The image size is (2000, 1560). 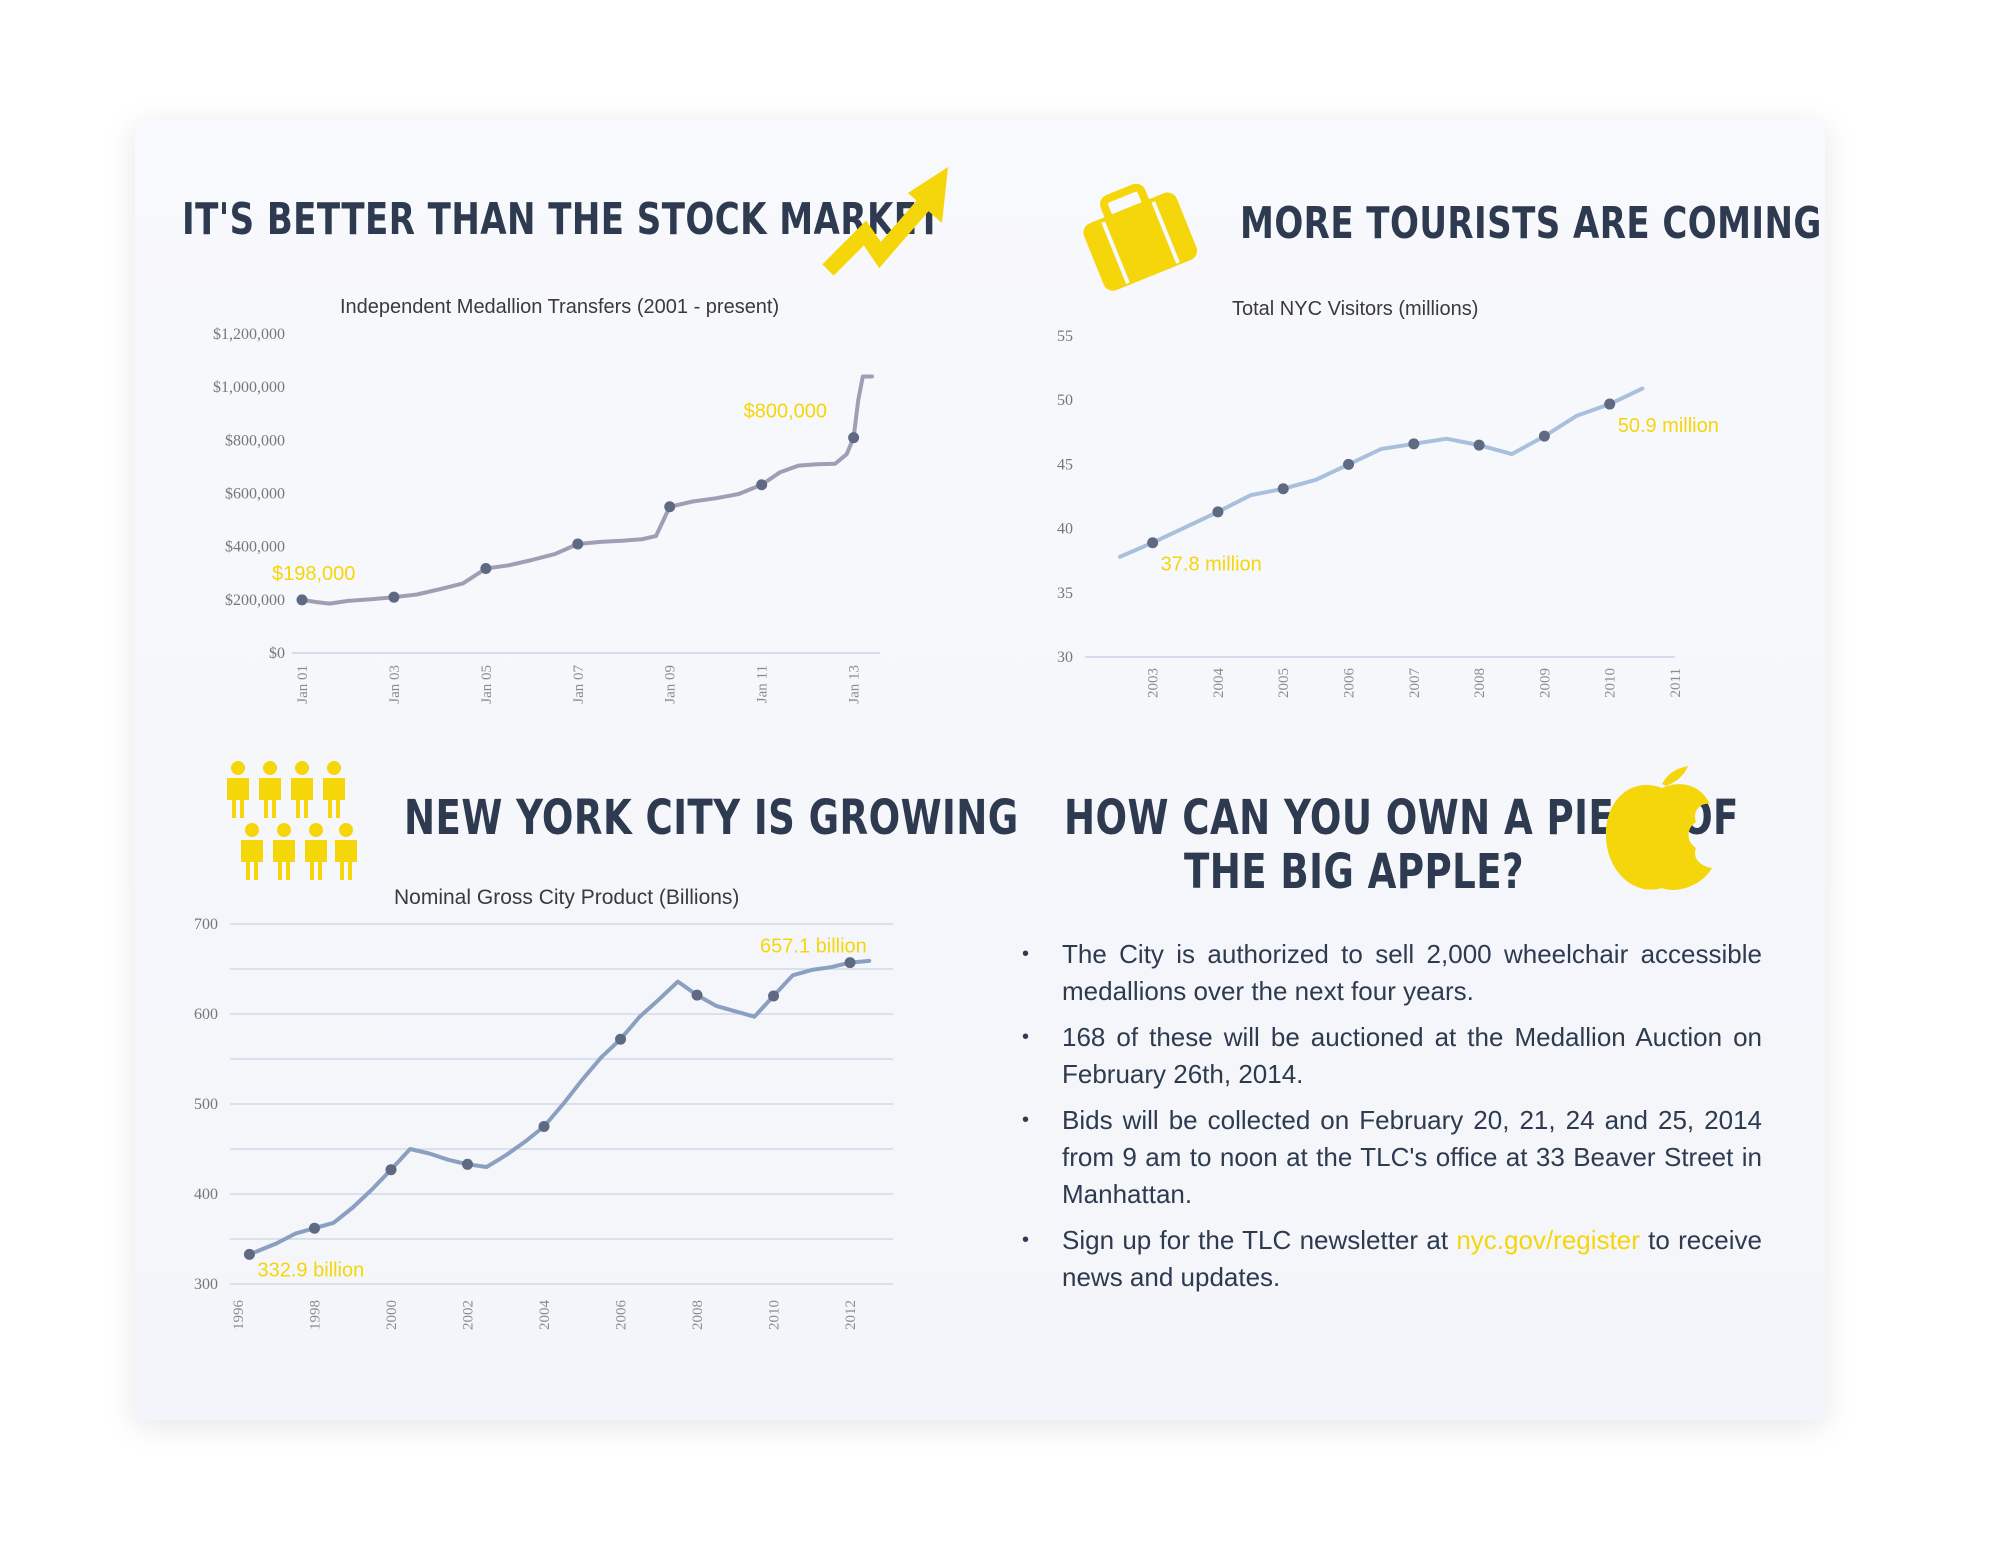 I want to click on people-icon, so click(x=292, y=820).